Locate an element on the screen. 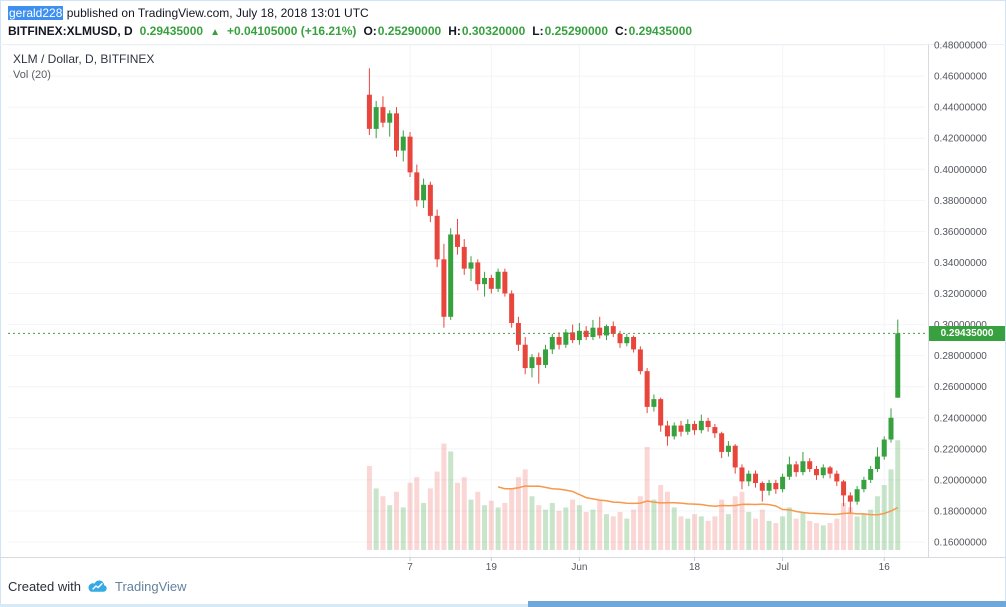 The height and width of the screenshot is (607, 1006). close-label: C: is located at coordinates (621, 31).